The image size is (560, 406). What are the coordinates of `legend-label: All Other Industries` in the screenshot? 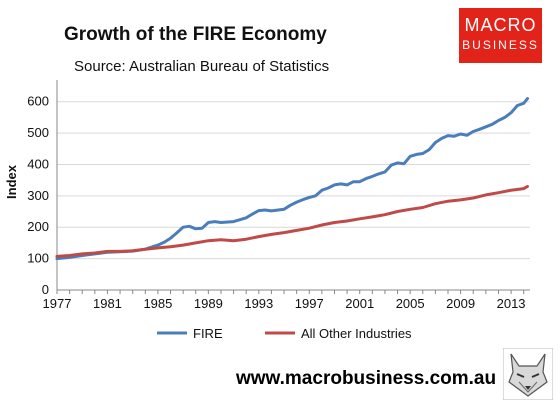 It's located at (356, 333).